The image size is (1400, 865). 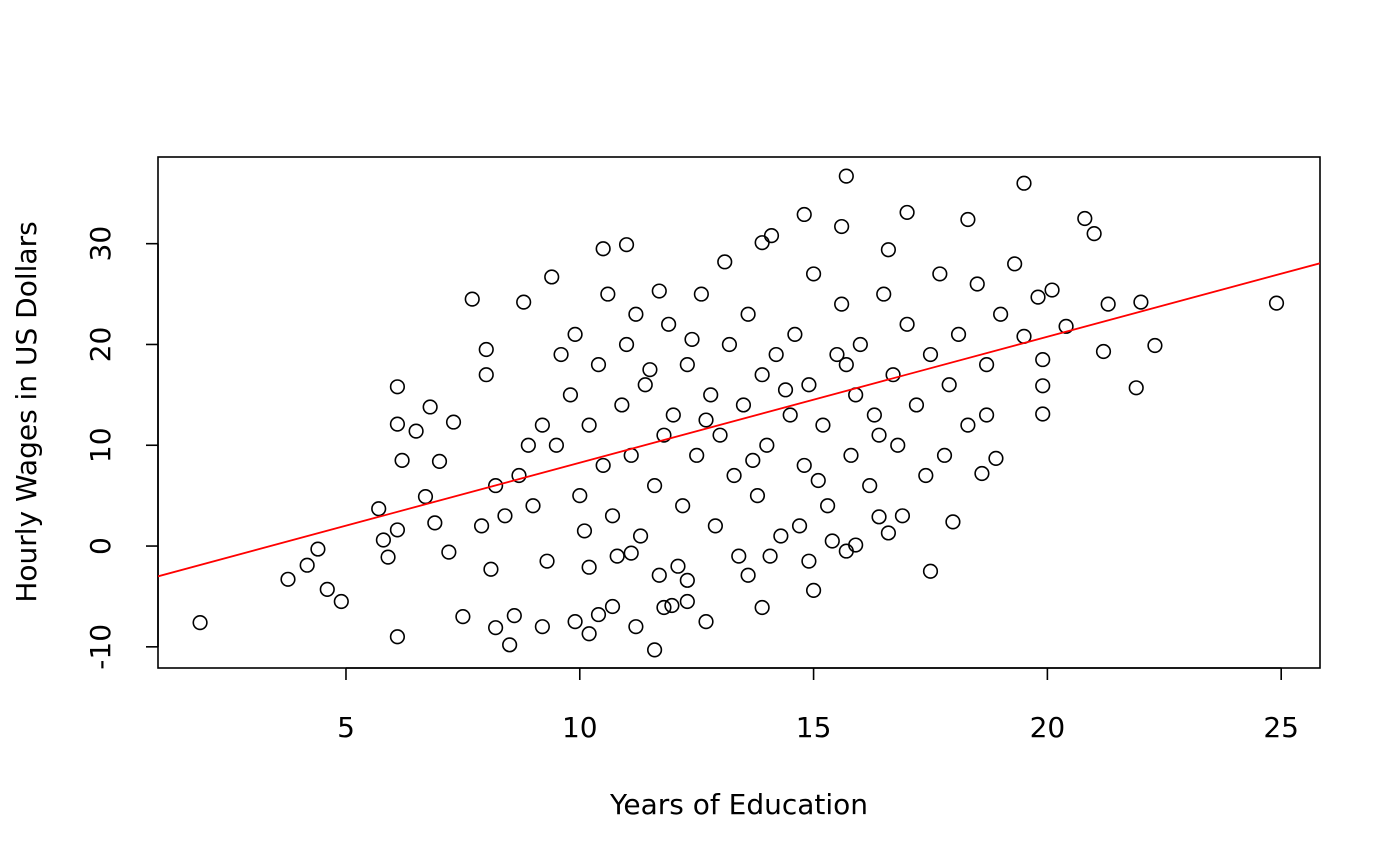 What do you see at coordinates (738, 804) in the screenshot?
I see `x-axis-label: Years of Education` at bounding box center [738, 804].